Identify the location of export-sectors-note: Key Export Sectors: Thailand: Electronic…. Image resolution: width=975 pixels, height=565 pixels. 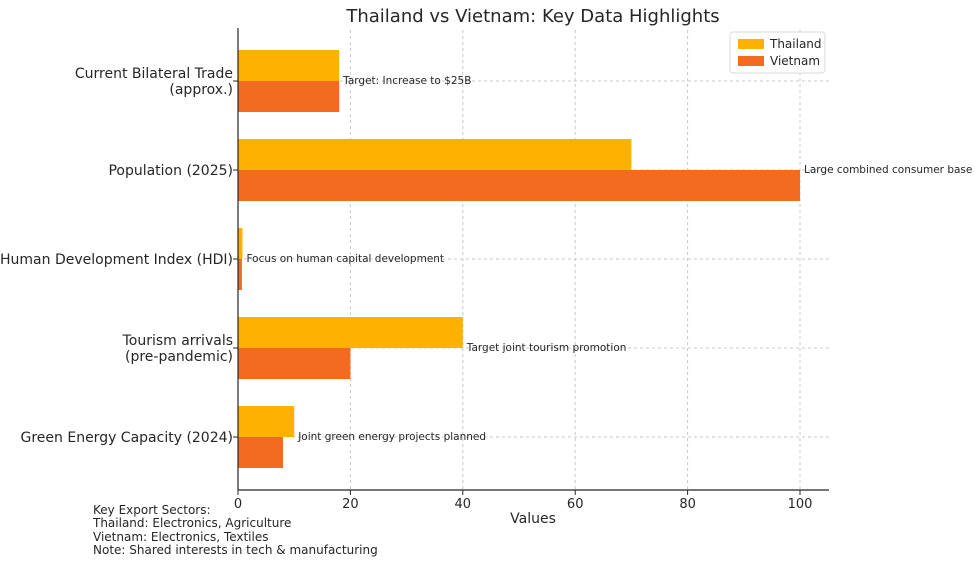
(235, 530).